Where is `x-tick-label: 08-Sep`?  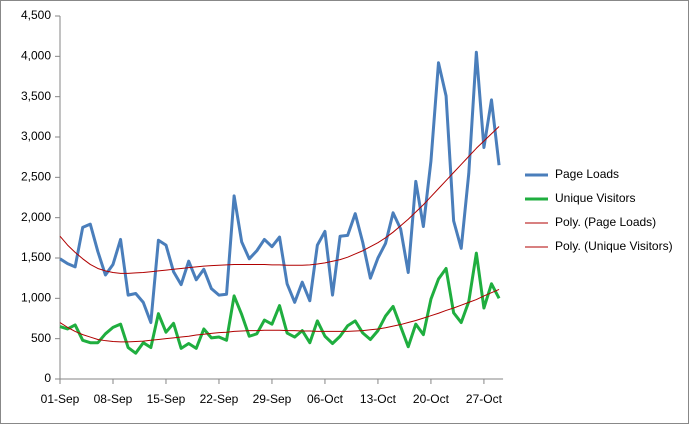 x-tick-label: 08-Sep is located at coordinates (113, 399).